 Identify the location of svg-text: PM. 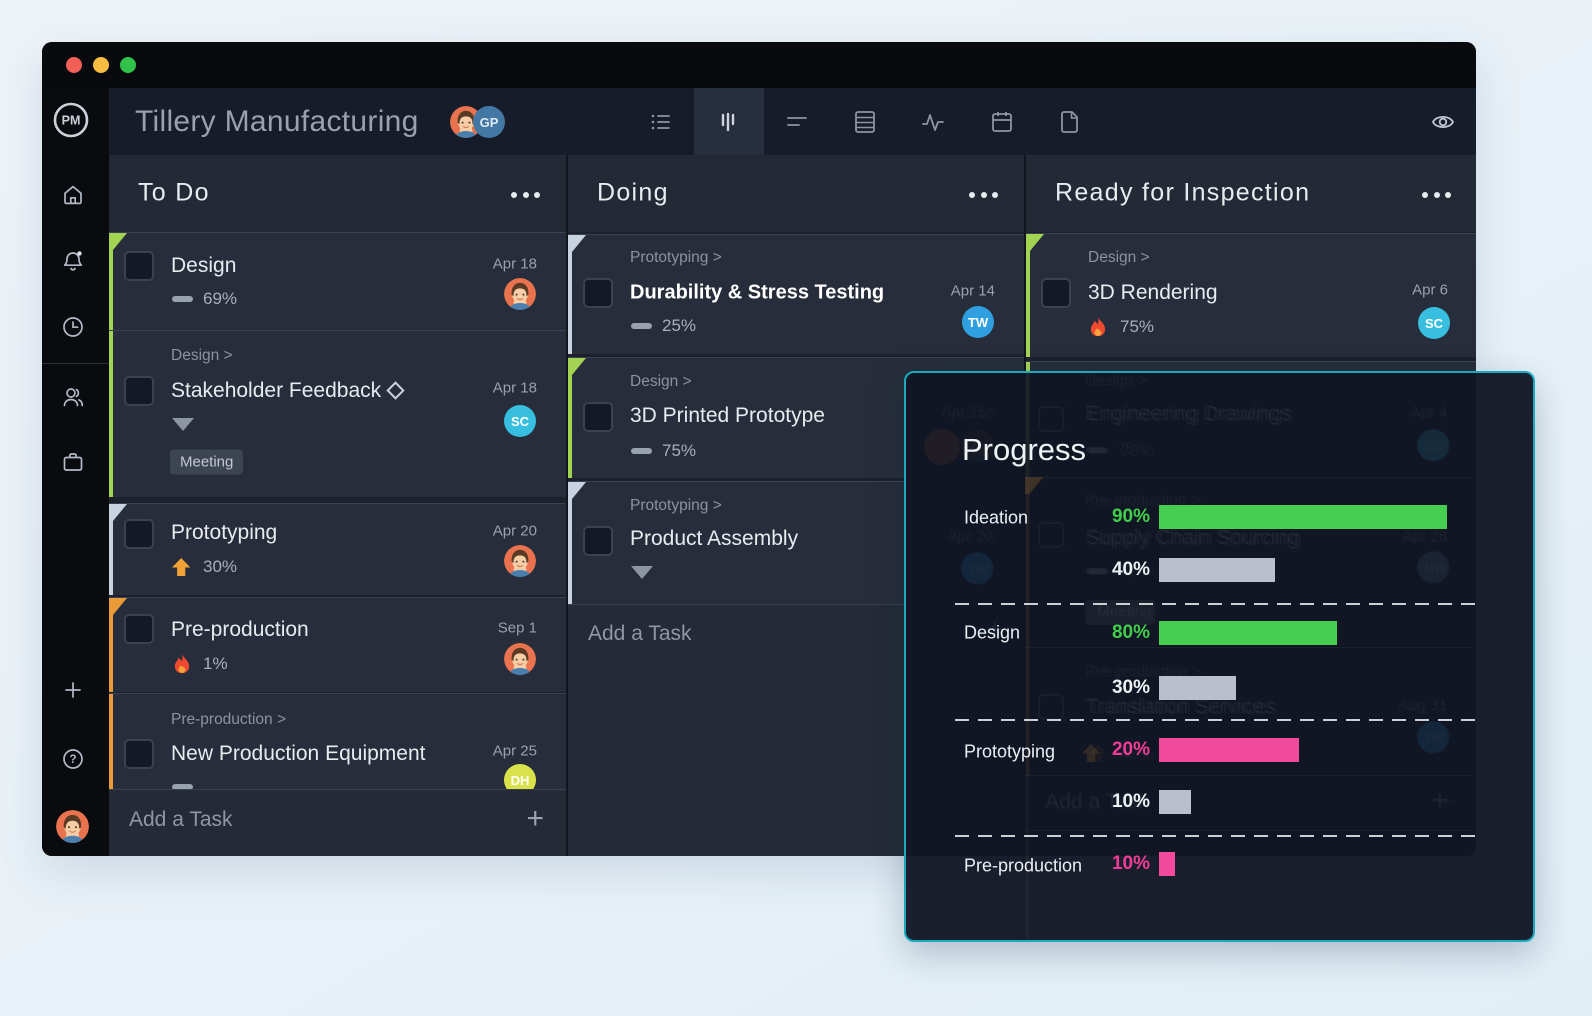
(71, 121).